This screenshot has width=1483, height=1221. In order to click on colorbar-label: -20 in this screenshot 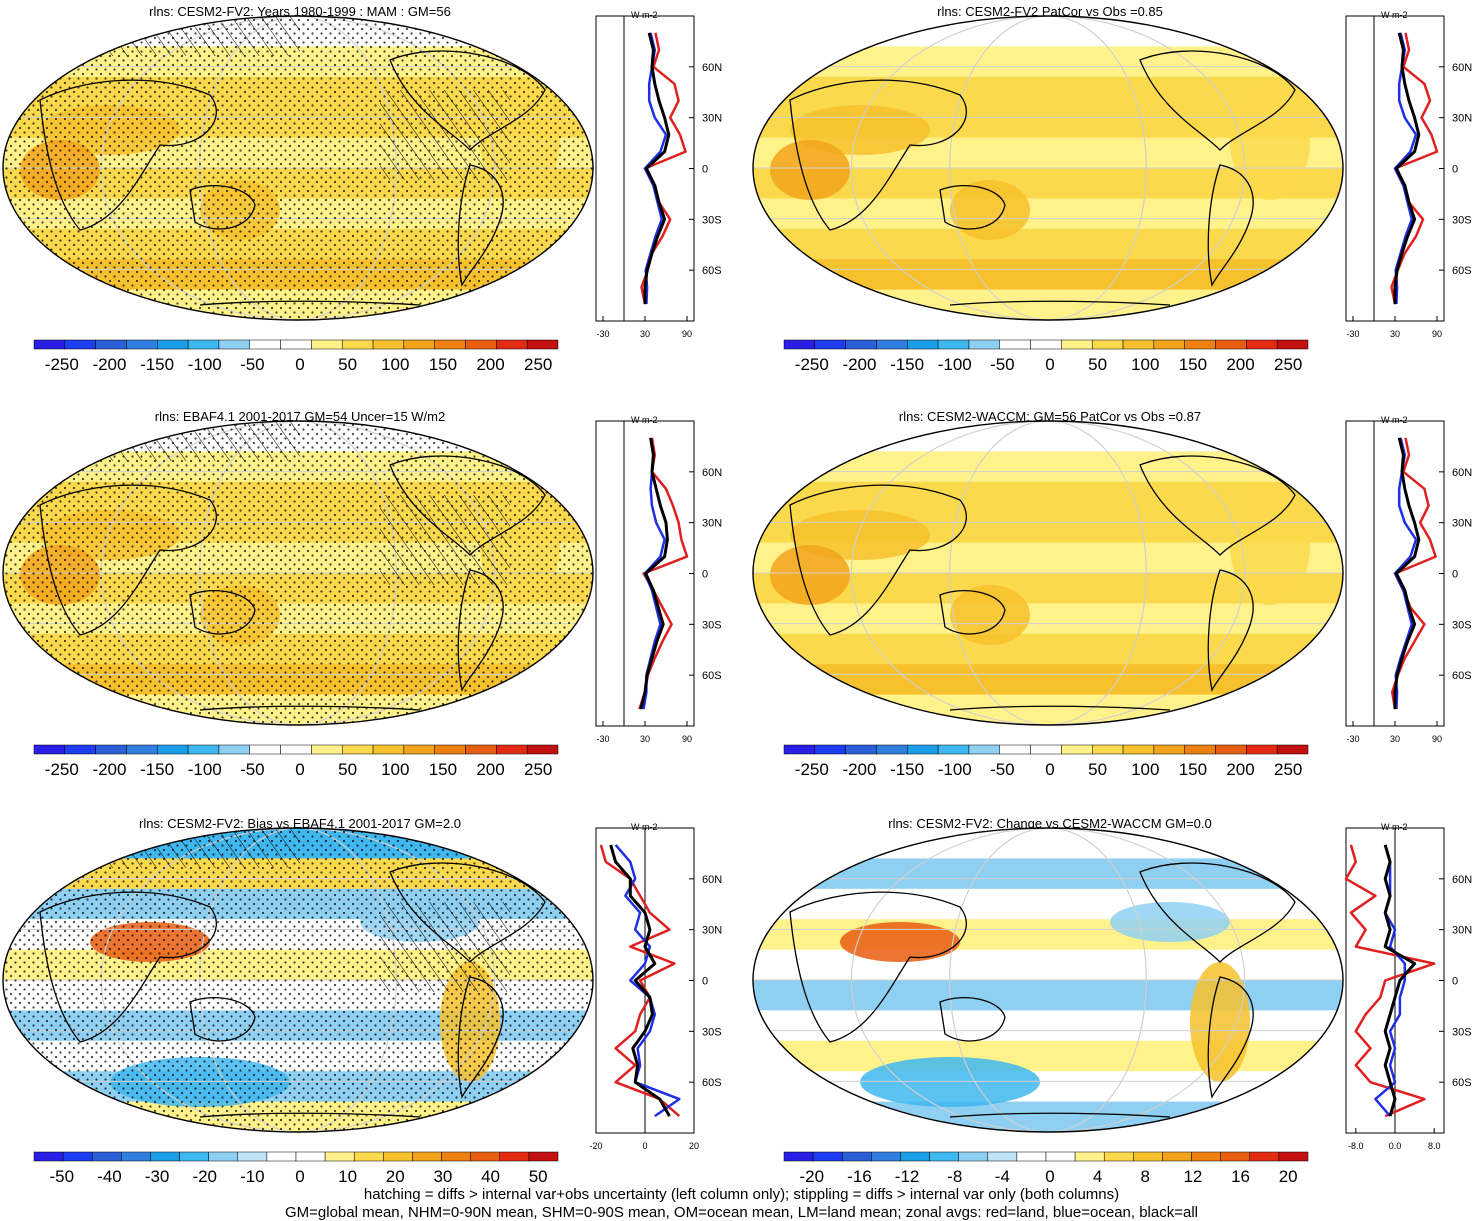, I will do `click(812, 1176)`.